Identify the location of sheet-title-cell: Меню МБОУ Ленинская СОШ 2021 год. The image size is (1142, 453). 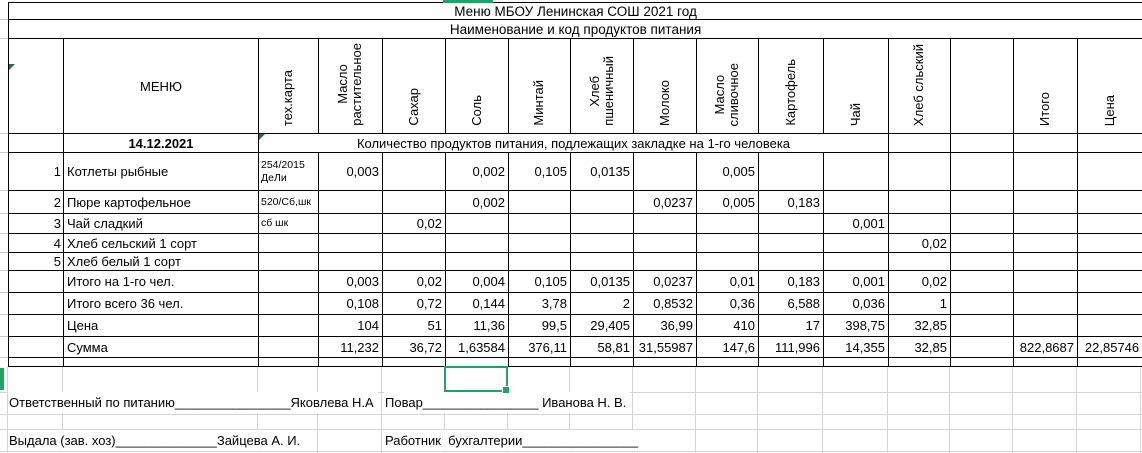
(574, 11).